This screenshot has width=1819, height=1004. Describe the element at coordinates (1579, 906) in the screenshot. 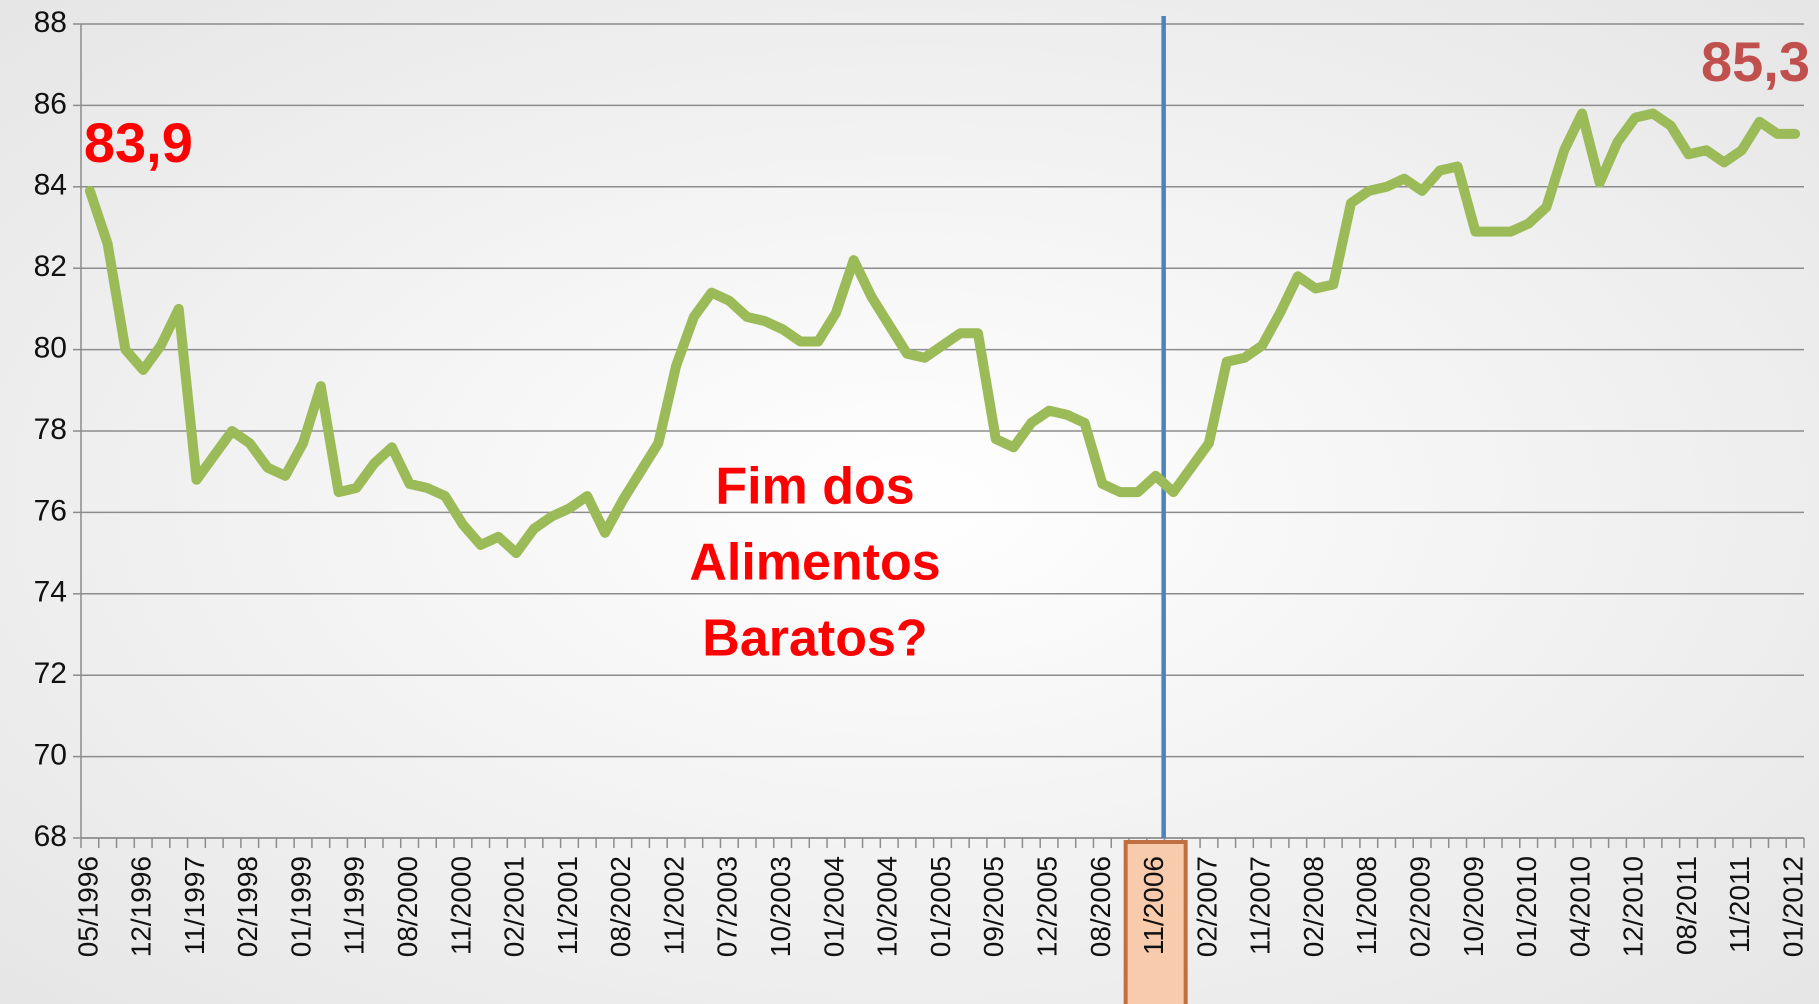

I see `x-tick-label: 04/2010` at that location.